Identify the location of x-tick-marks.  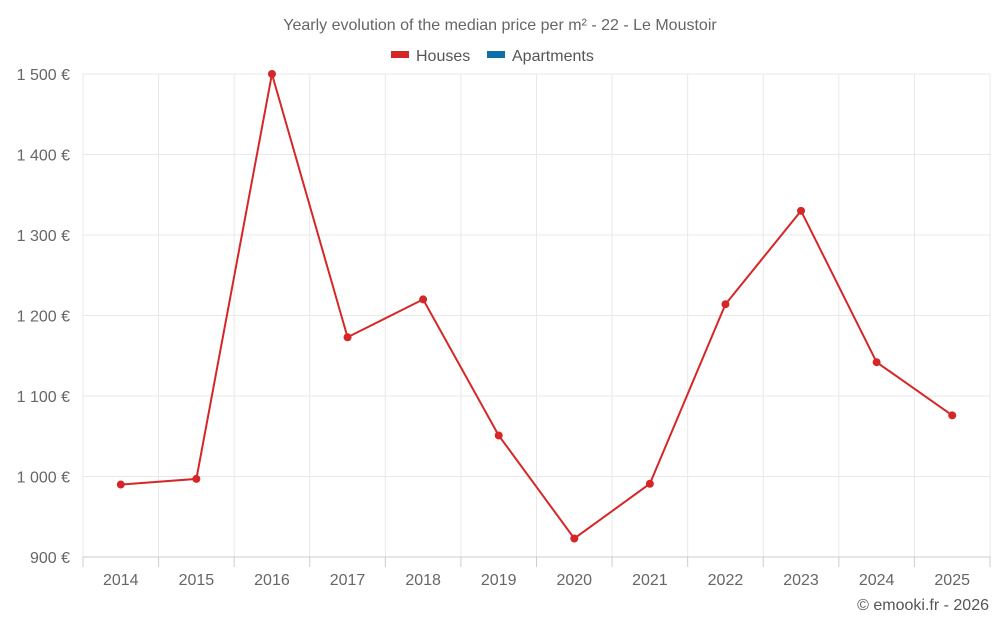
(536, 562).